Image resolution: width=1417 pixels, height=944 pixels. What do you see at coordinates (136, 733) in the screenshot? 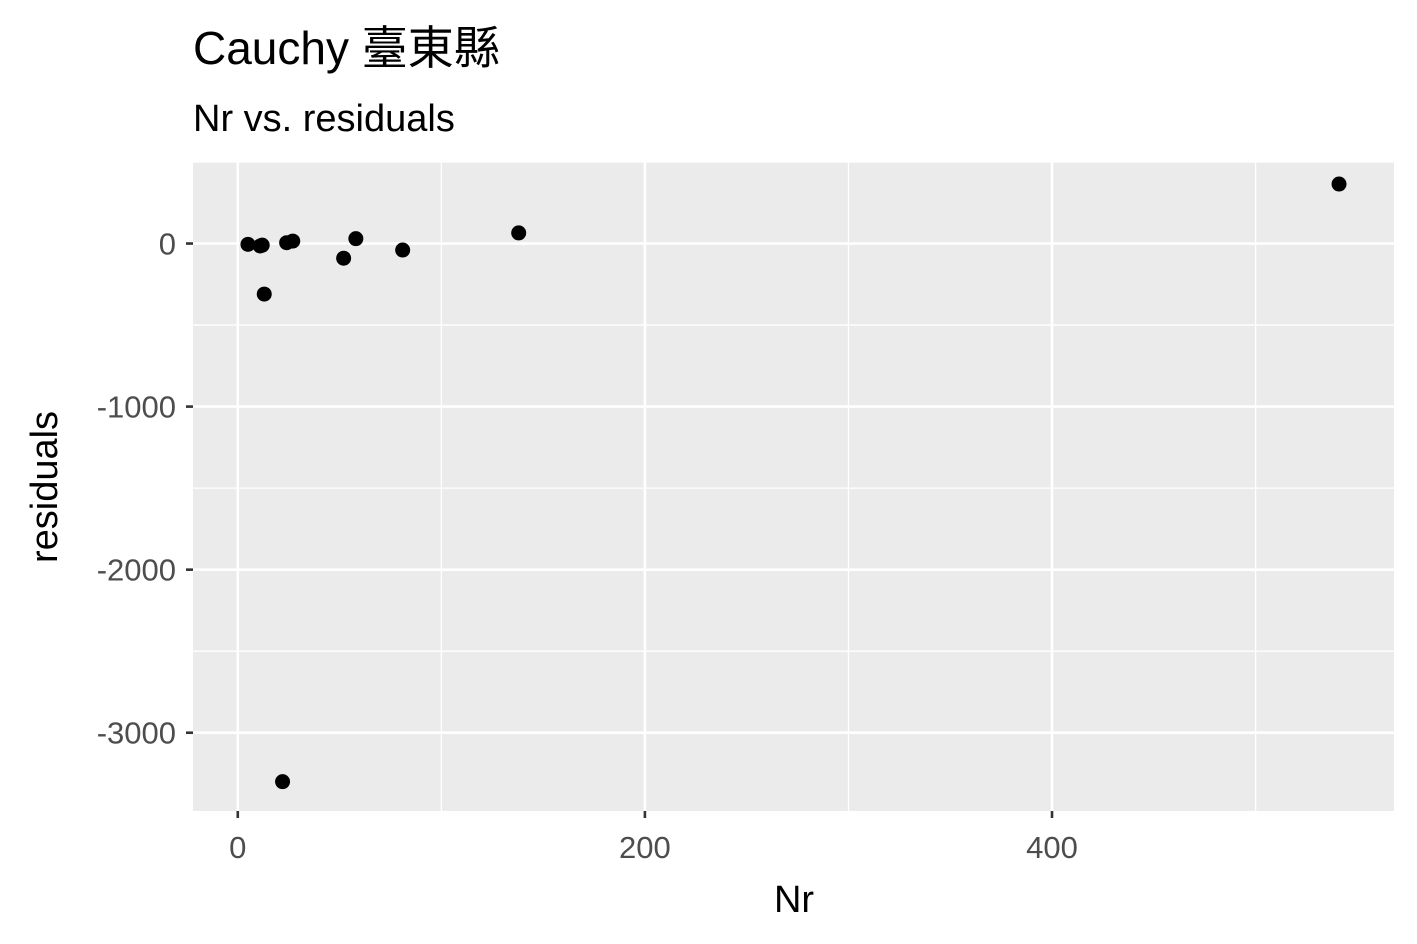
I see `y-tick-label: -3000` at bounding box center [136, 733].